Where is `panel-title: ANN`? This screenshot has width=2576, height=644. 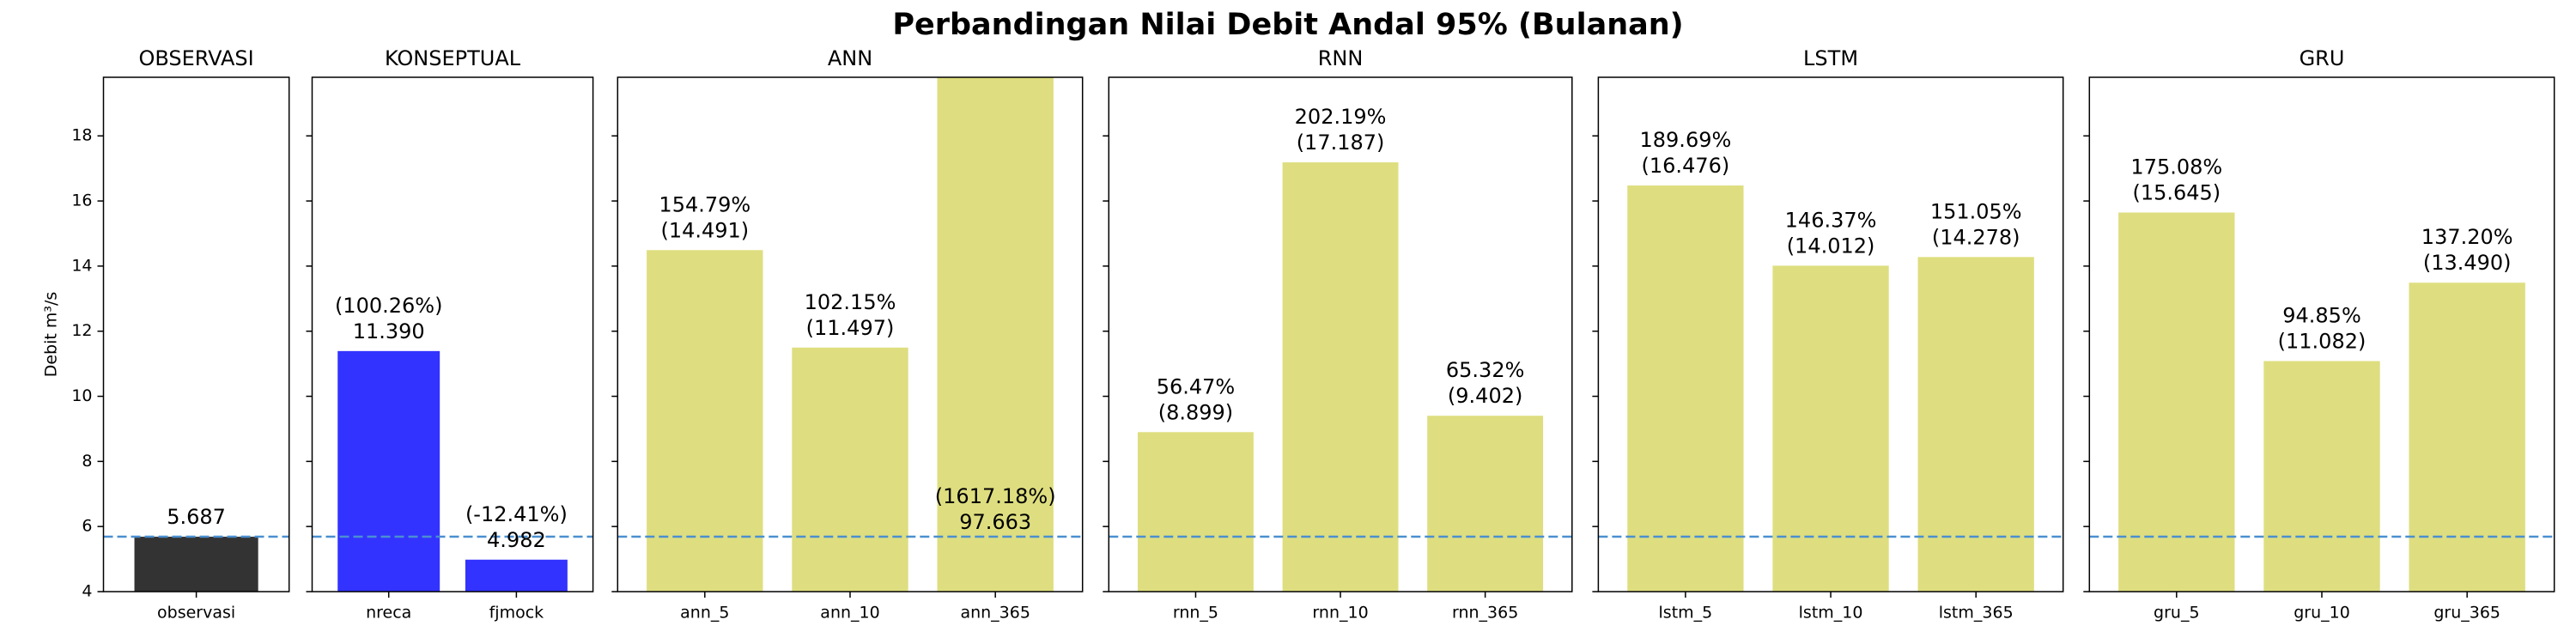 panel-title: ANN is located at coordinates (850, 58).